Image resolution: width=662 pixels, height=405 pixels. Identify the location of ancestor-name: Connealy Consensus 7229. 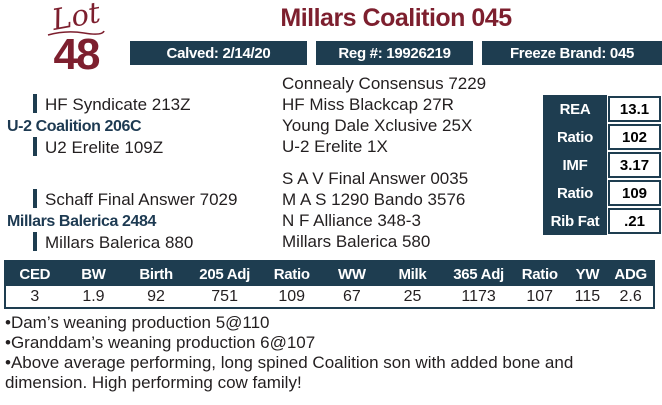
(384, 83).